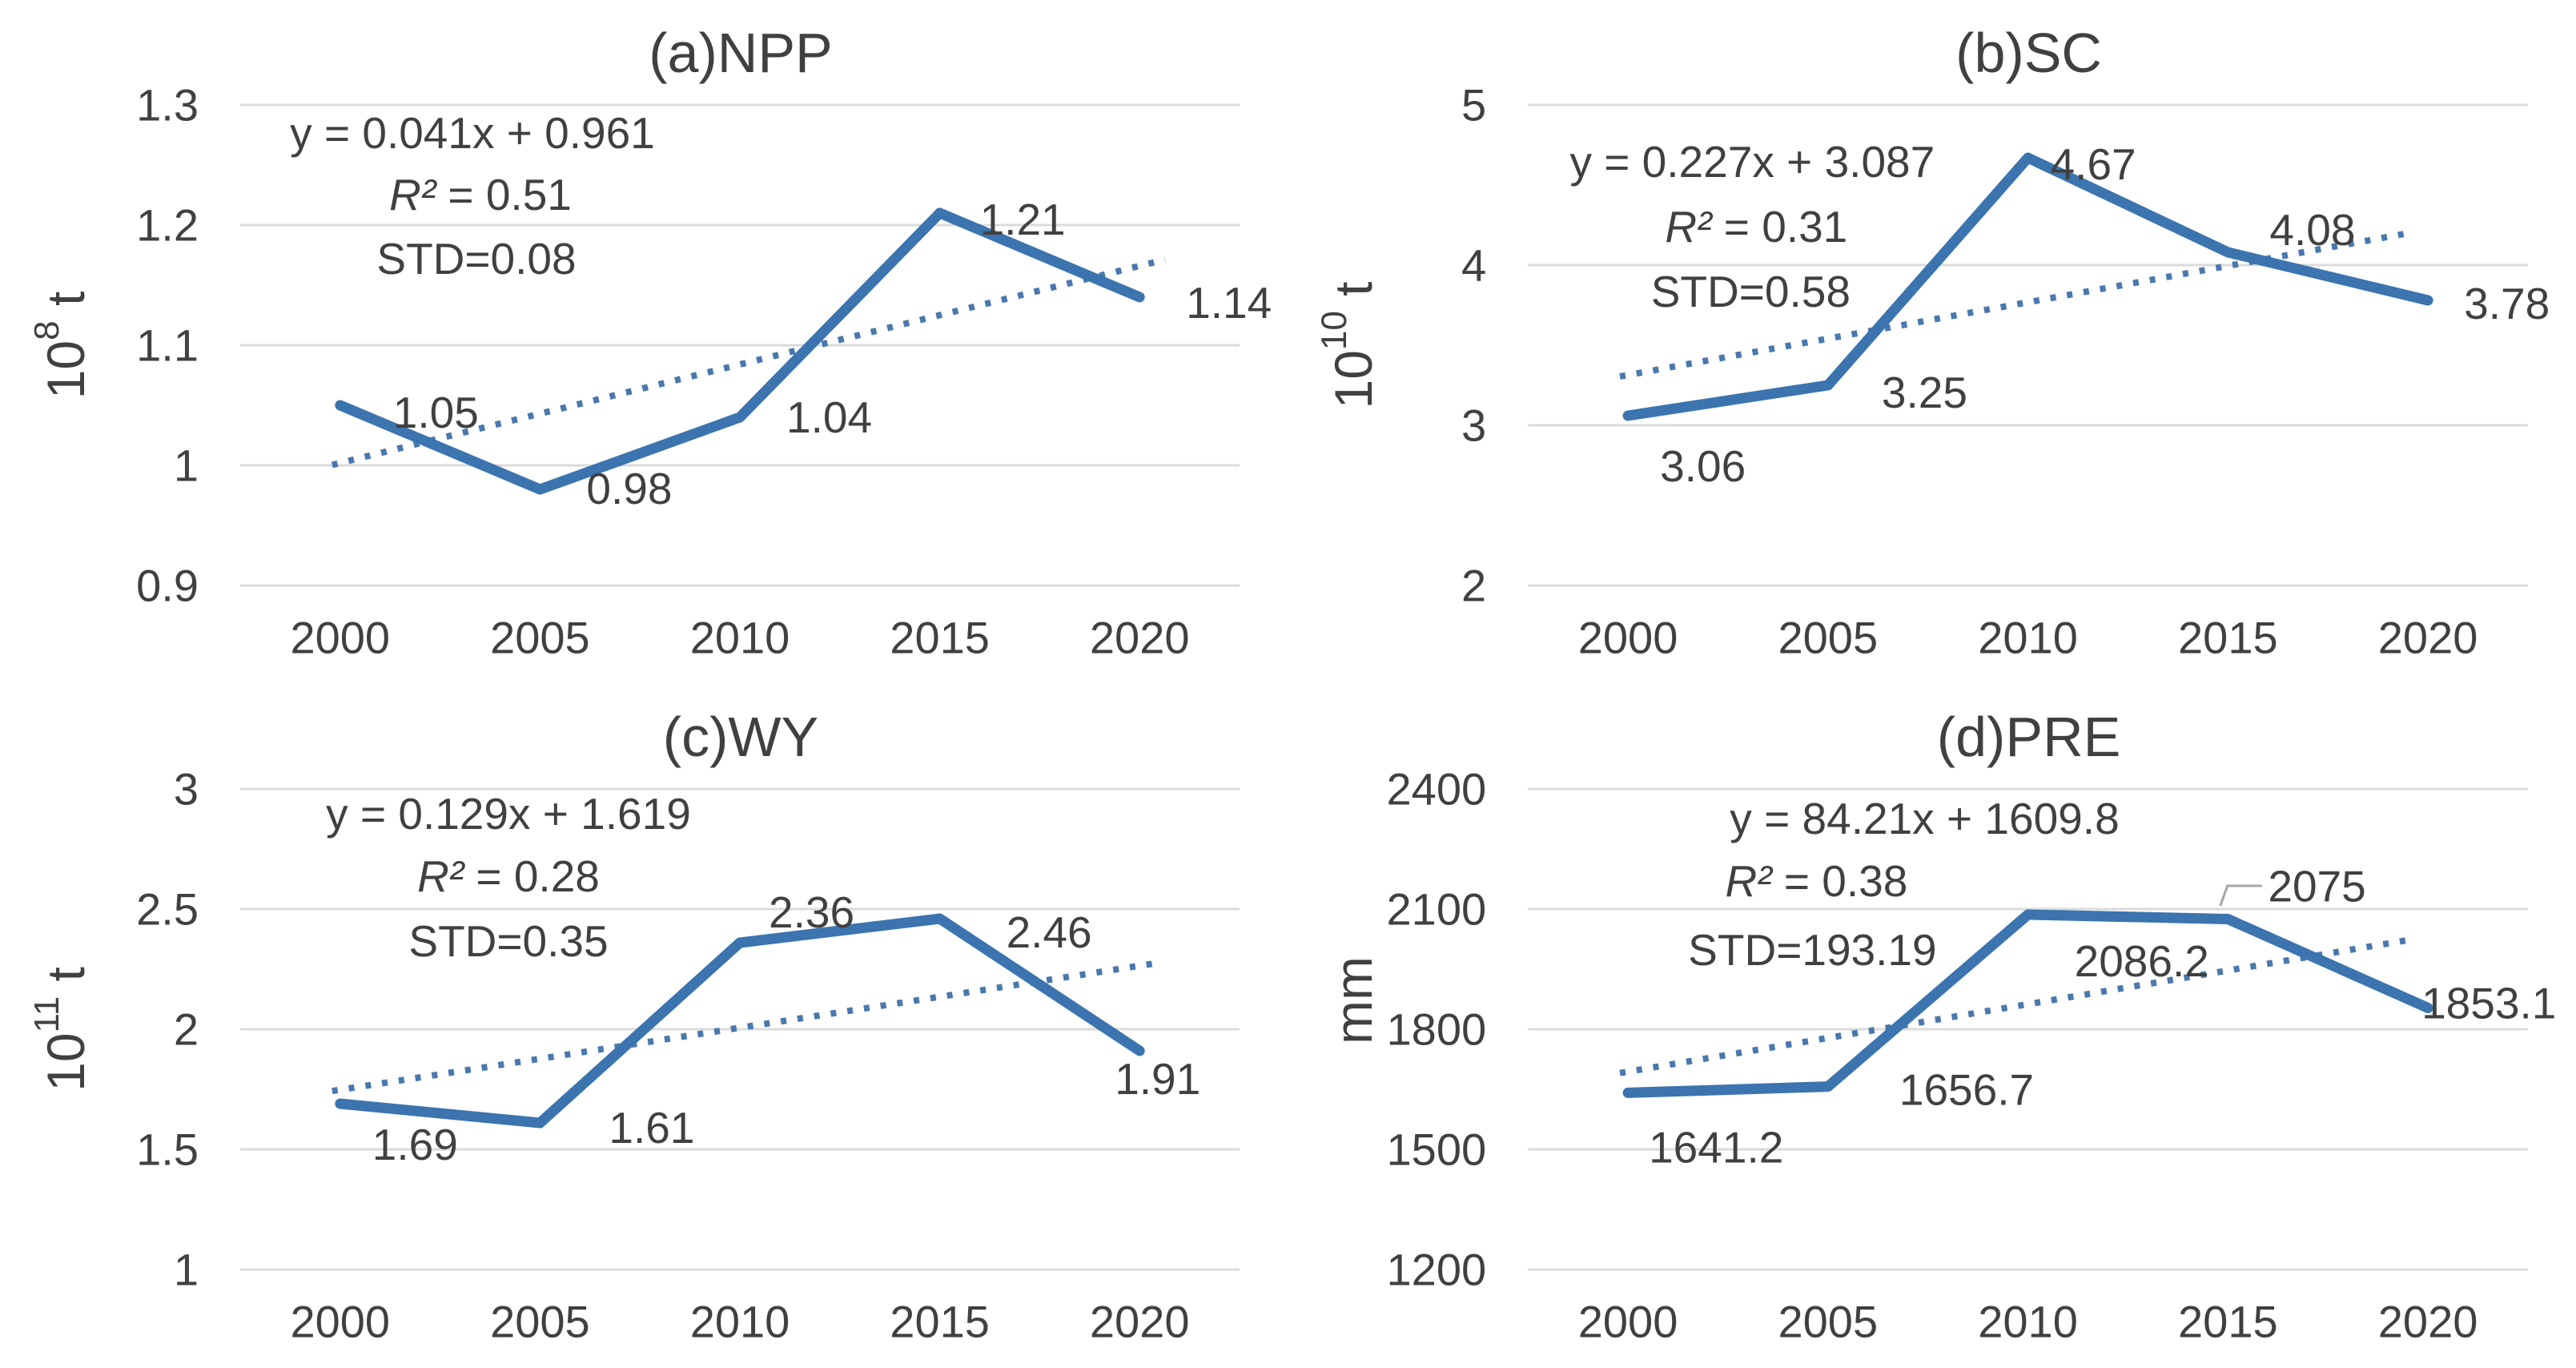 This screenshot has height=1368, width=2576. What do you see at coordinates (2488, 1003) in the screenshot?
I see `data-label: 1853.1` at bounding box center [2488, 1003].